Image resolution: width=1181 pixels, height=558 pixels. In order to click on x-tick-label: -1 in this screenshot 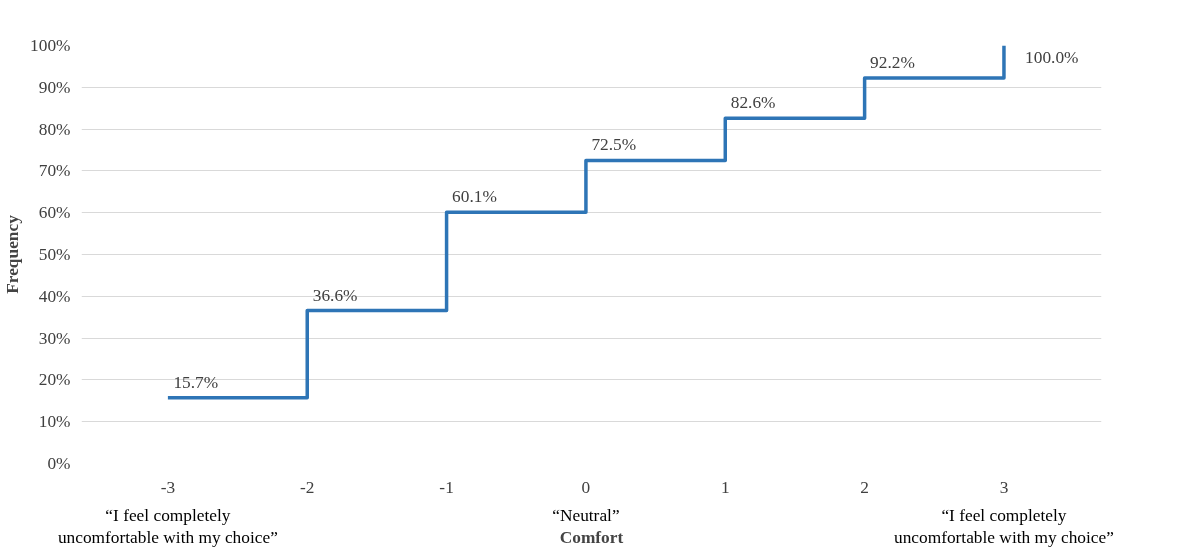, I will do `click(446, 487)`.